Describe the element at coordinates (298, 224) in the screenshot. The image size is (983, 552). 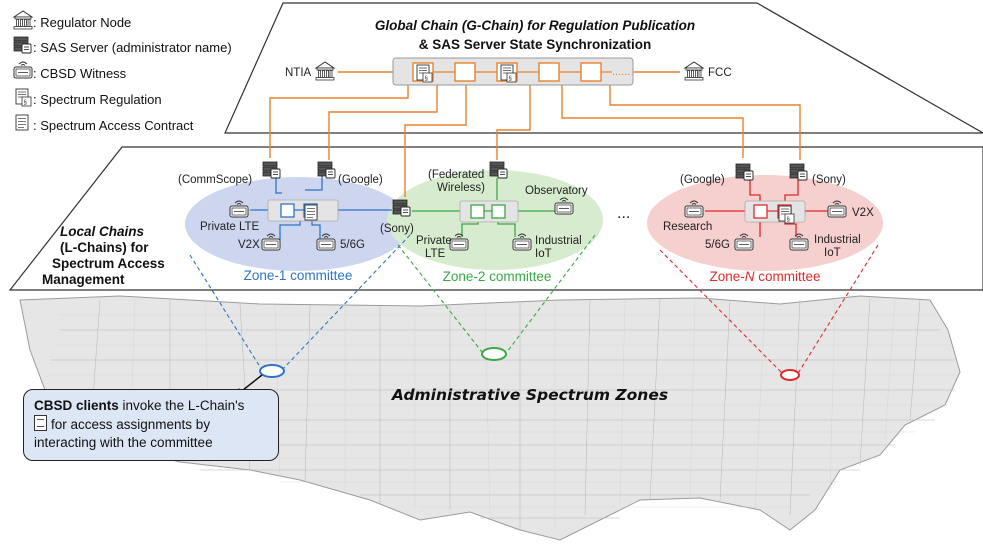
I see `zone-1-ellipse` at that location.